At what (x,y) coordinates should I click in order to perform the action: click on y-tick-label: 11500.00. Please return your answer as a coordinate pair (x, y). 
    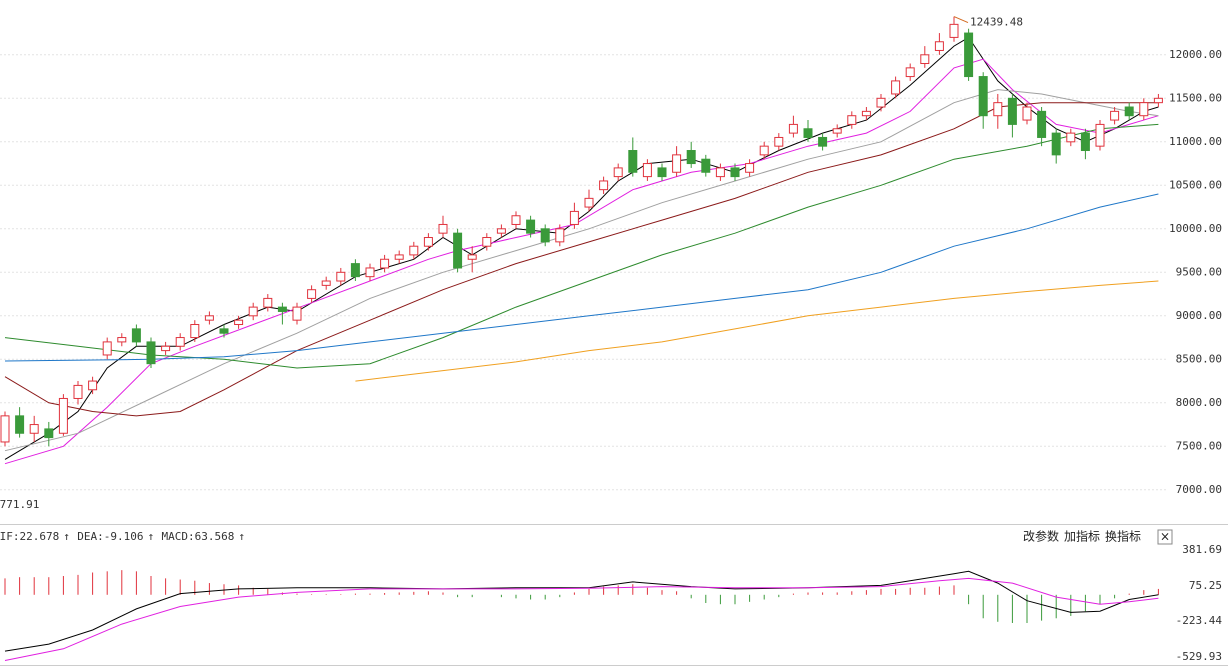
    Looking at the image, I should click on (1195, 97).